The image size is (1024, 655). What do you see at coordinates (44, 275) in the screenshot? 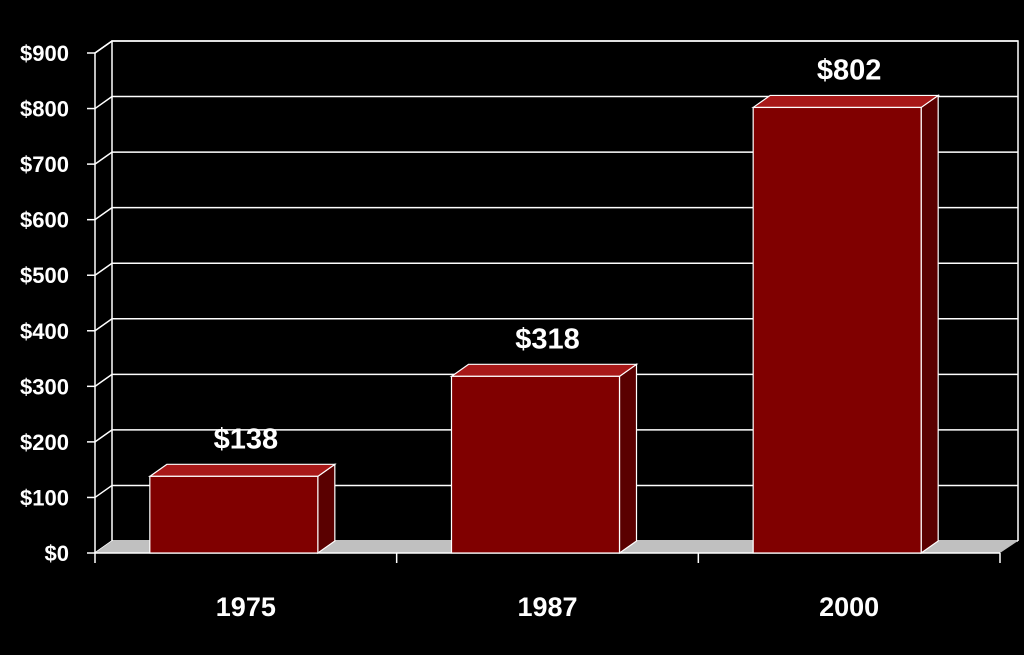
I see `y-tick-label: $500` at bounding box center [44, 275].